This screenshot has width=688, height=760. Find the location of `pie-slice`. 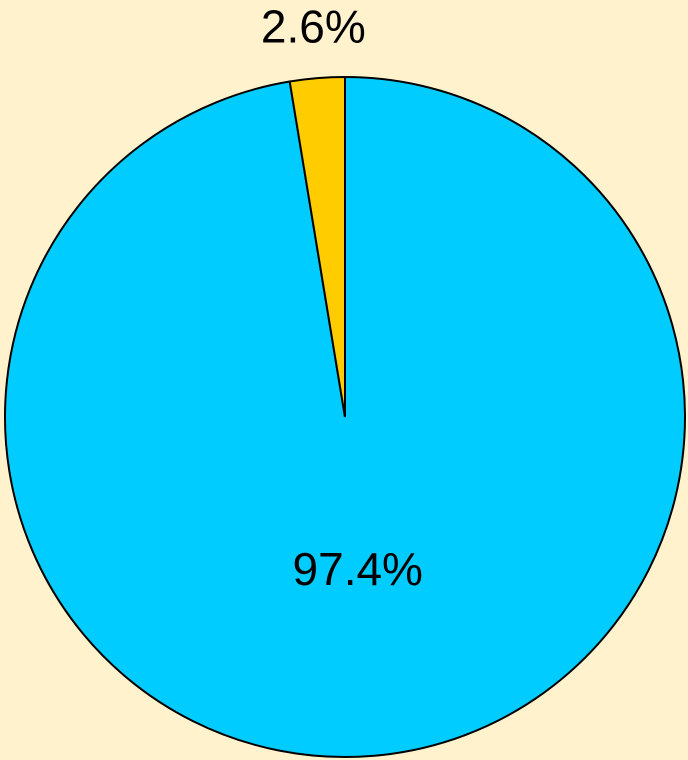

pie-slice is located at coordinates (317, 246).